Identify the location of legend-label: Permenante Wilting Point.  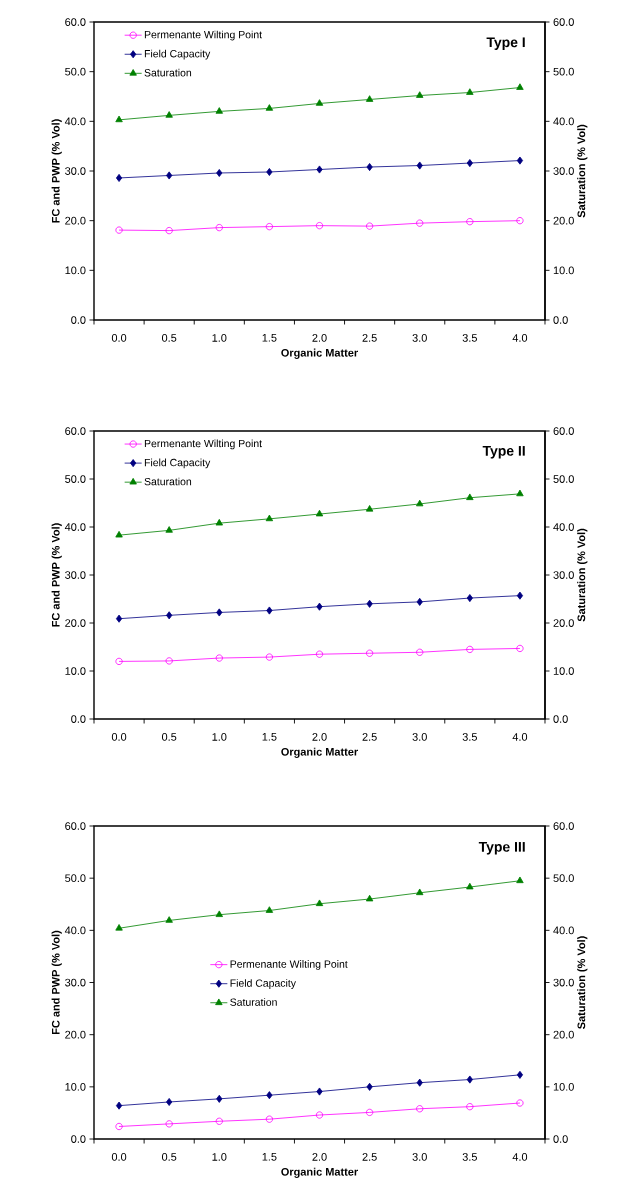
(289, 965).